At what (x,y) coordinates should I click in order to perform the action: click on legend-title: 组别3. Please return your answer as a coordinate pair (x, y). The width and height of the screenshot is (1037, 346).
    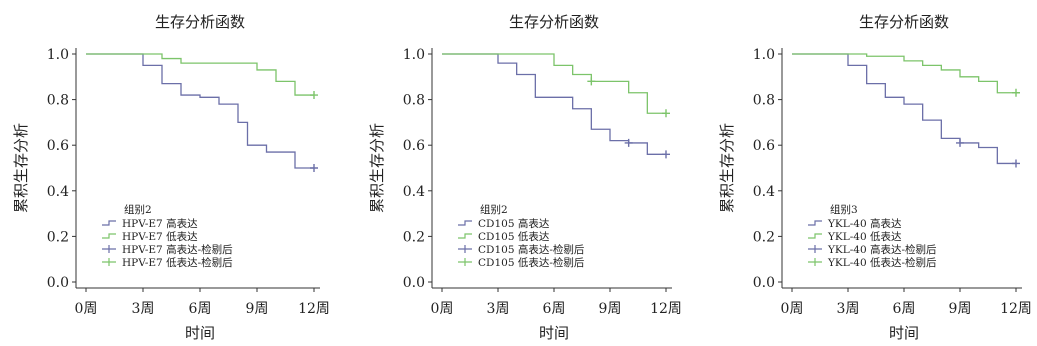
    Looking at the image, I should click on (844, 209).